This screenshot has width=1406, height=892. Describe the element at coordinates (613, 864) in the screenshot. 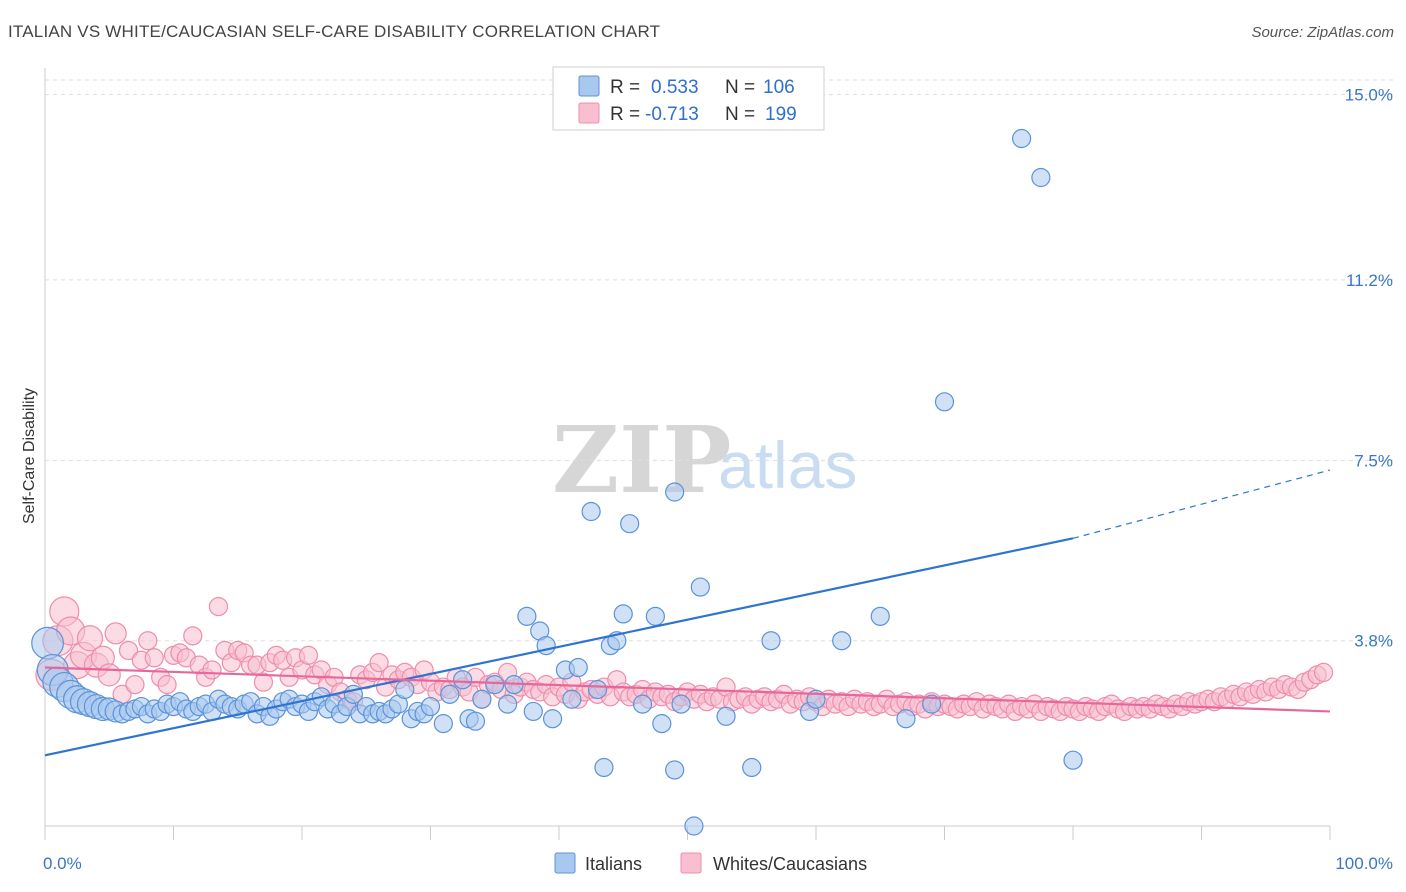

I see `bottom-legend-italians: Italians` at that location.